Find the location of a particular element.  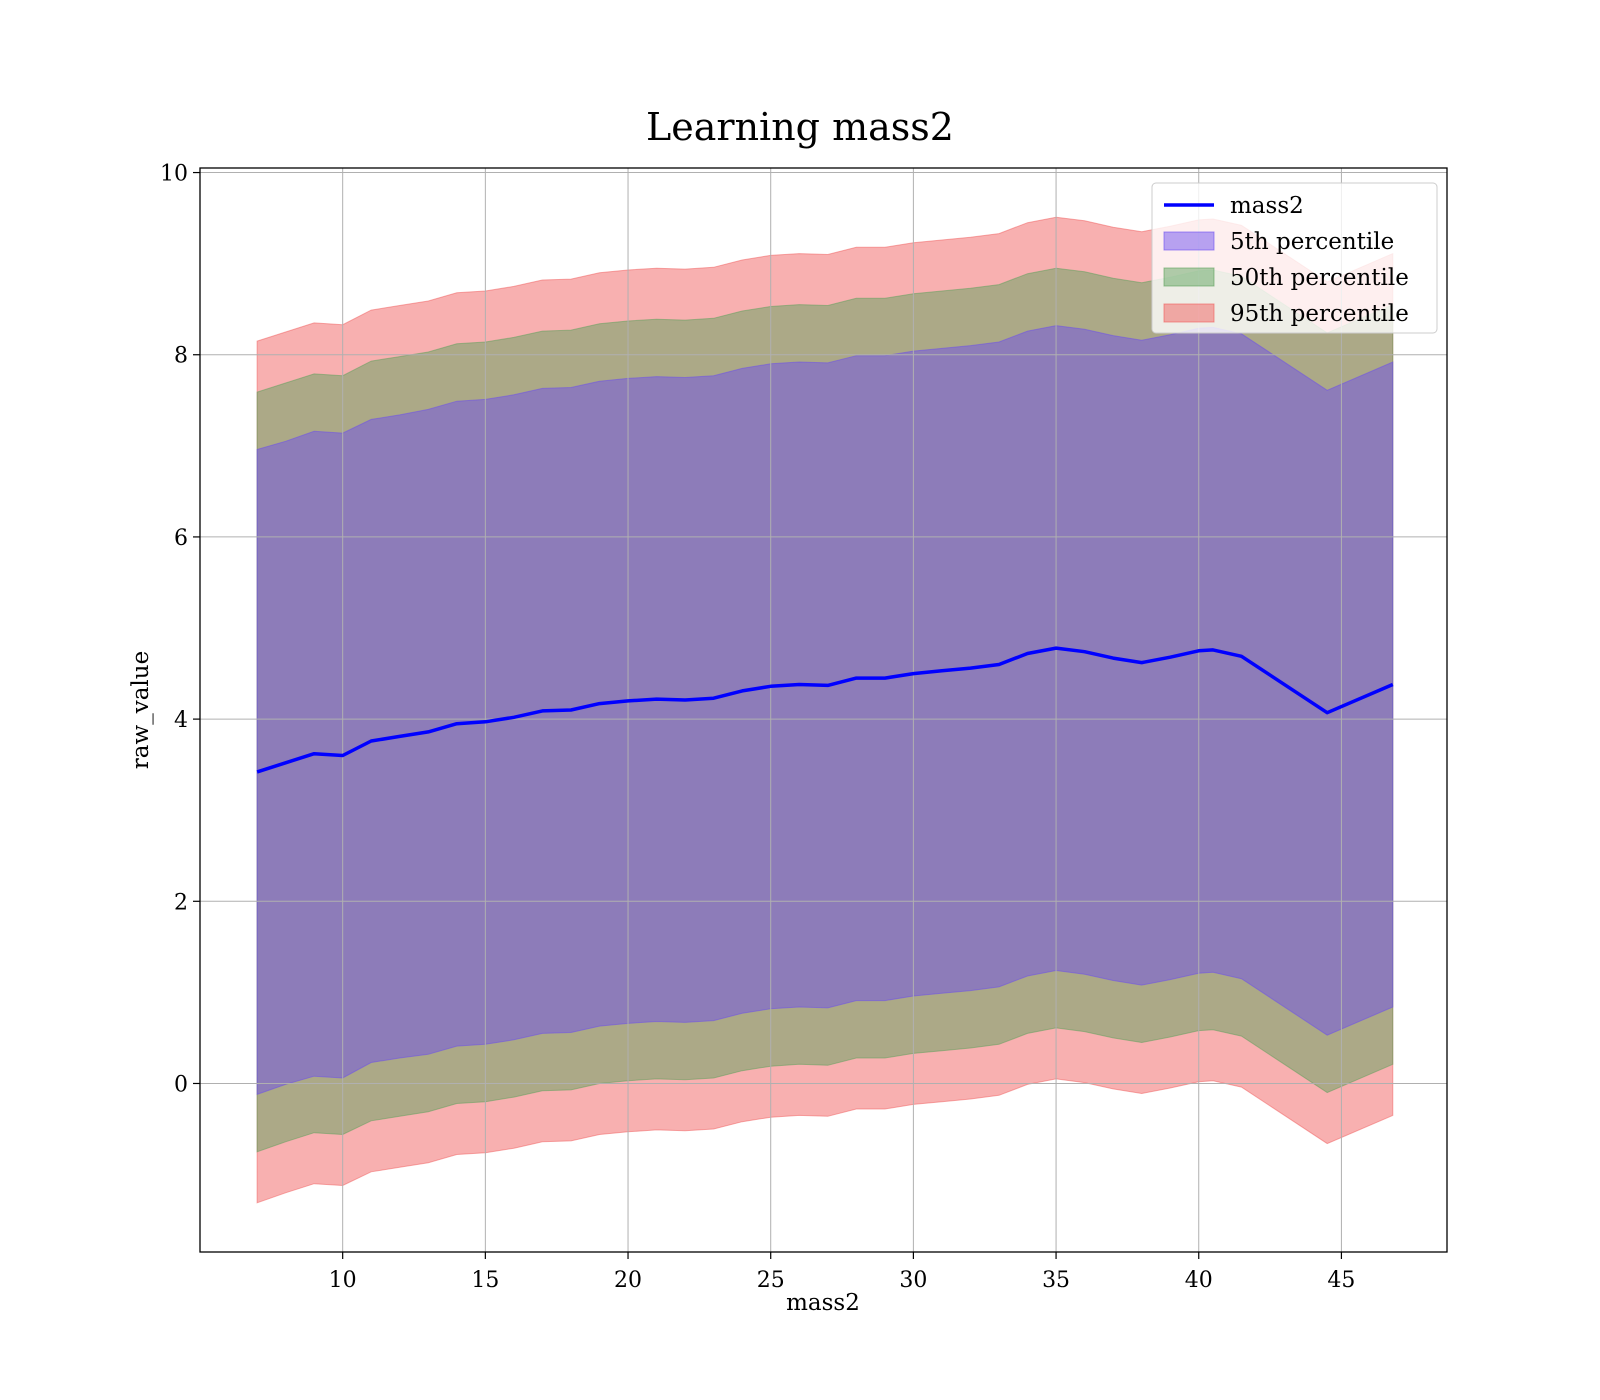

x-tick-label: 30 is located at coordinates (913, 1280).